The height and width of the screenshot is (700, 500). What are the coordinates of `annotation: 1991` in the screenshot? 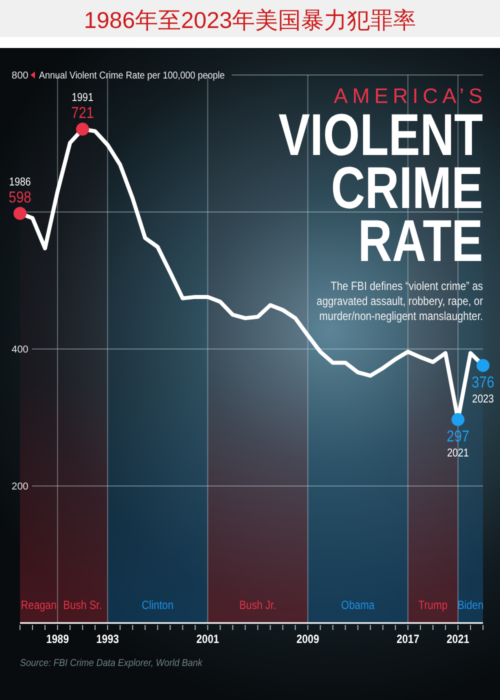 It's located at (83, 97).